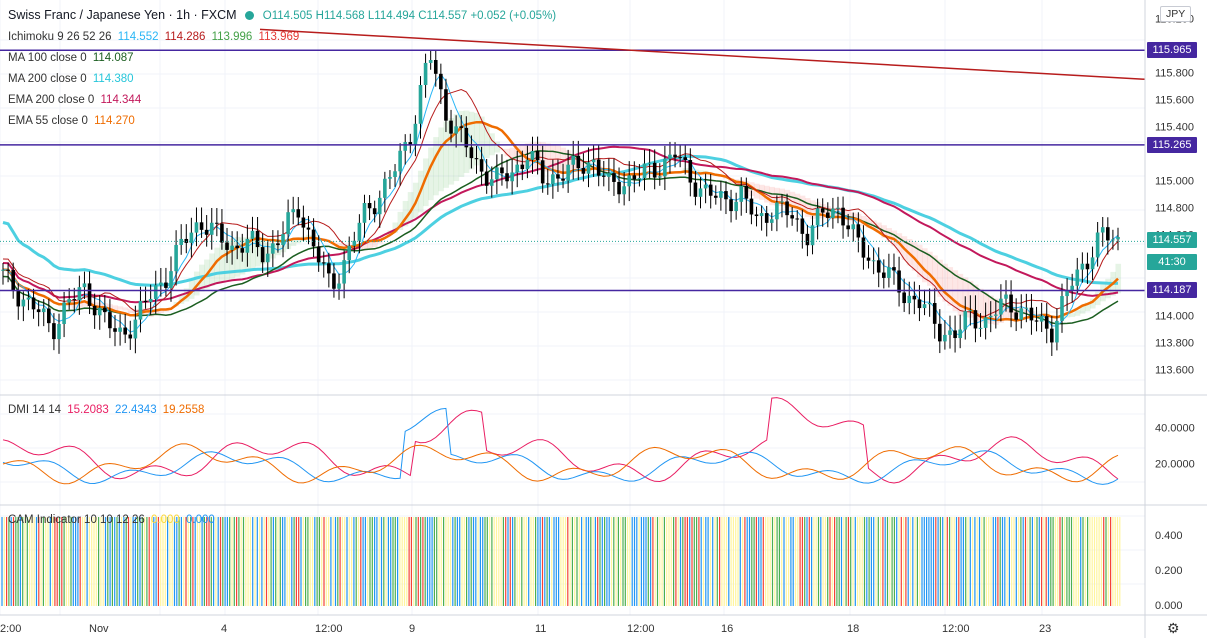 The width and height of the screenshot is (1207, 638). I want to click on currency-selector: JPY, so click(1176, 14).